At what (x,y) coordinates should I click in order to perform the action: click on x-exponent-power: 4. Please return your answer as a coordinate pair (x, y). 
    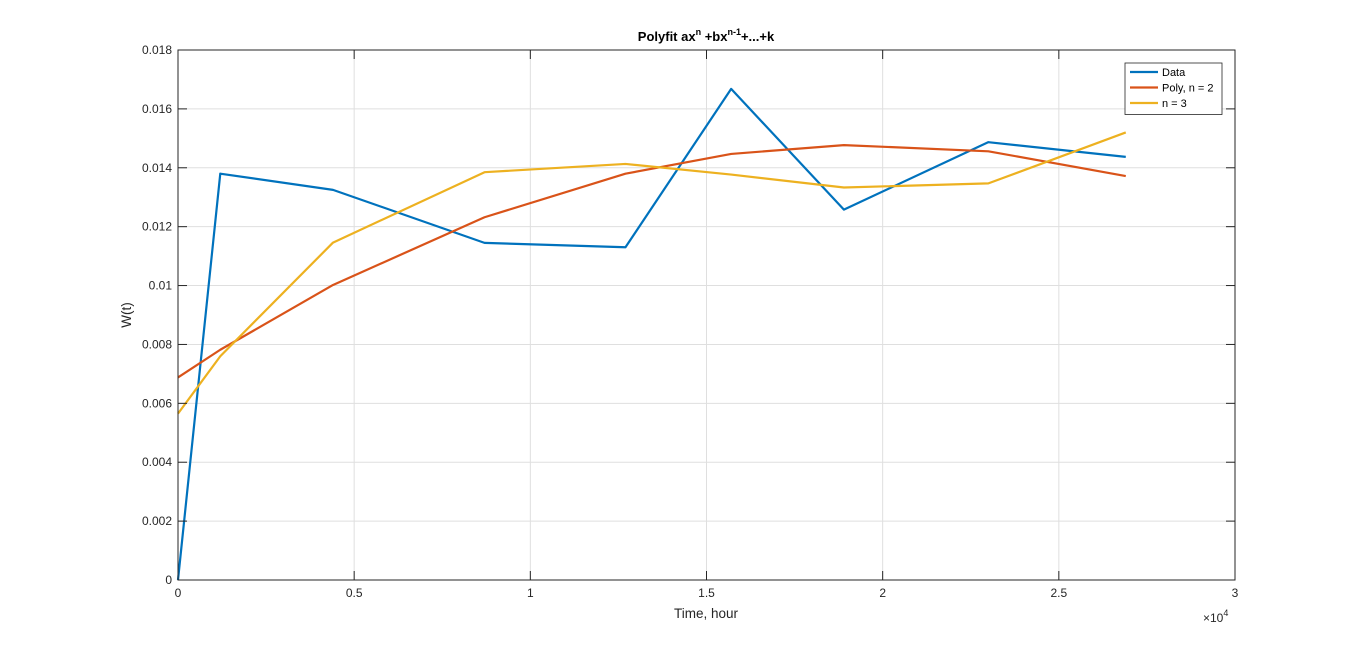
    Looking at the image, I should click on (1225, 613).